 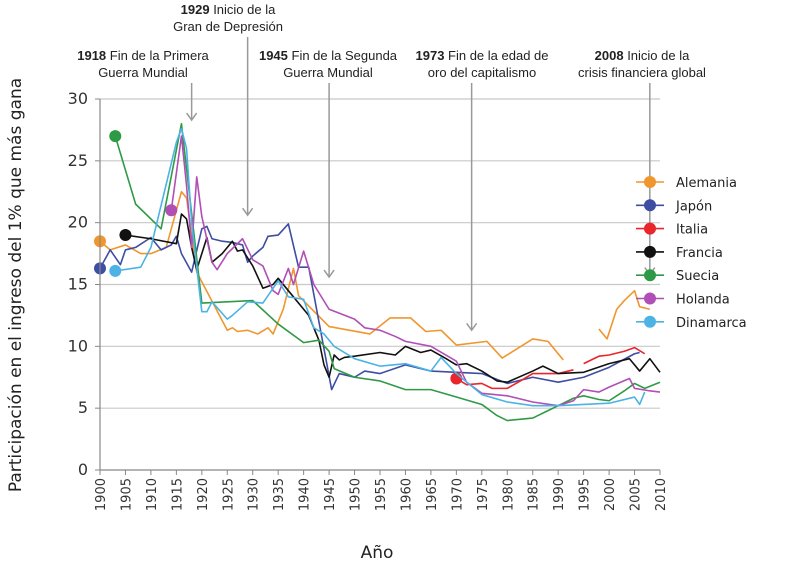 What do you see at coordinates (706, 183) in the screenshot?
I see `legend-label: Alemania` at bounding box center [706, 183].